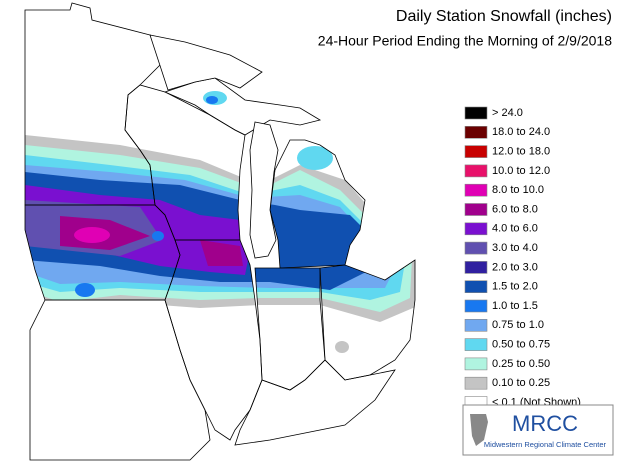 The image size is (630, 473). What do you see at coordinates (515, 248) in the screenshot?
I see `legend-label: 3.0 to 4.0` at bounding box center [515, 248].